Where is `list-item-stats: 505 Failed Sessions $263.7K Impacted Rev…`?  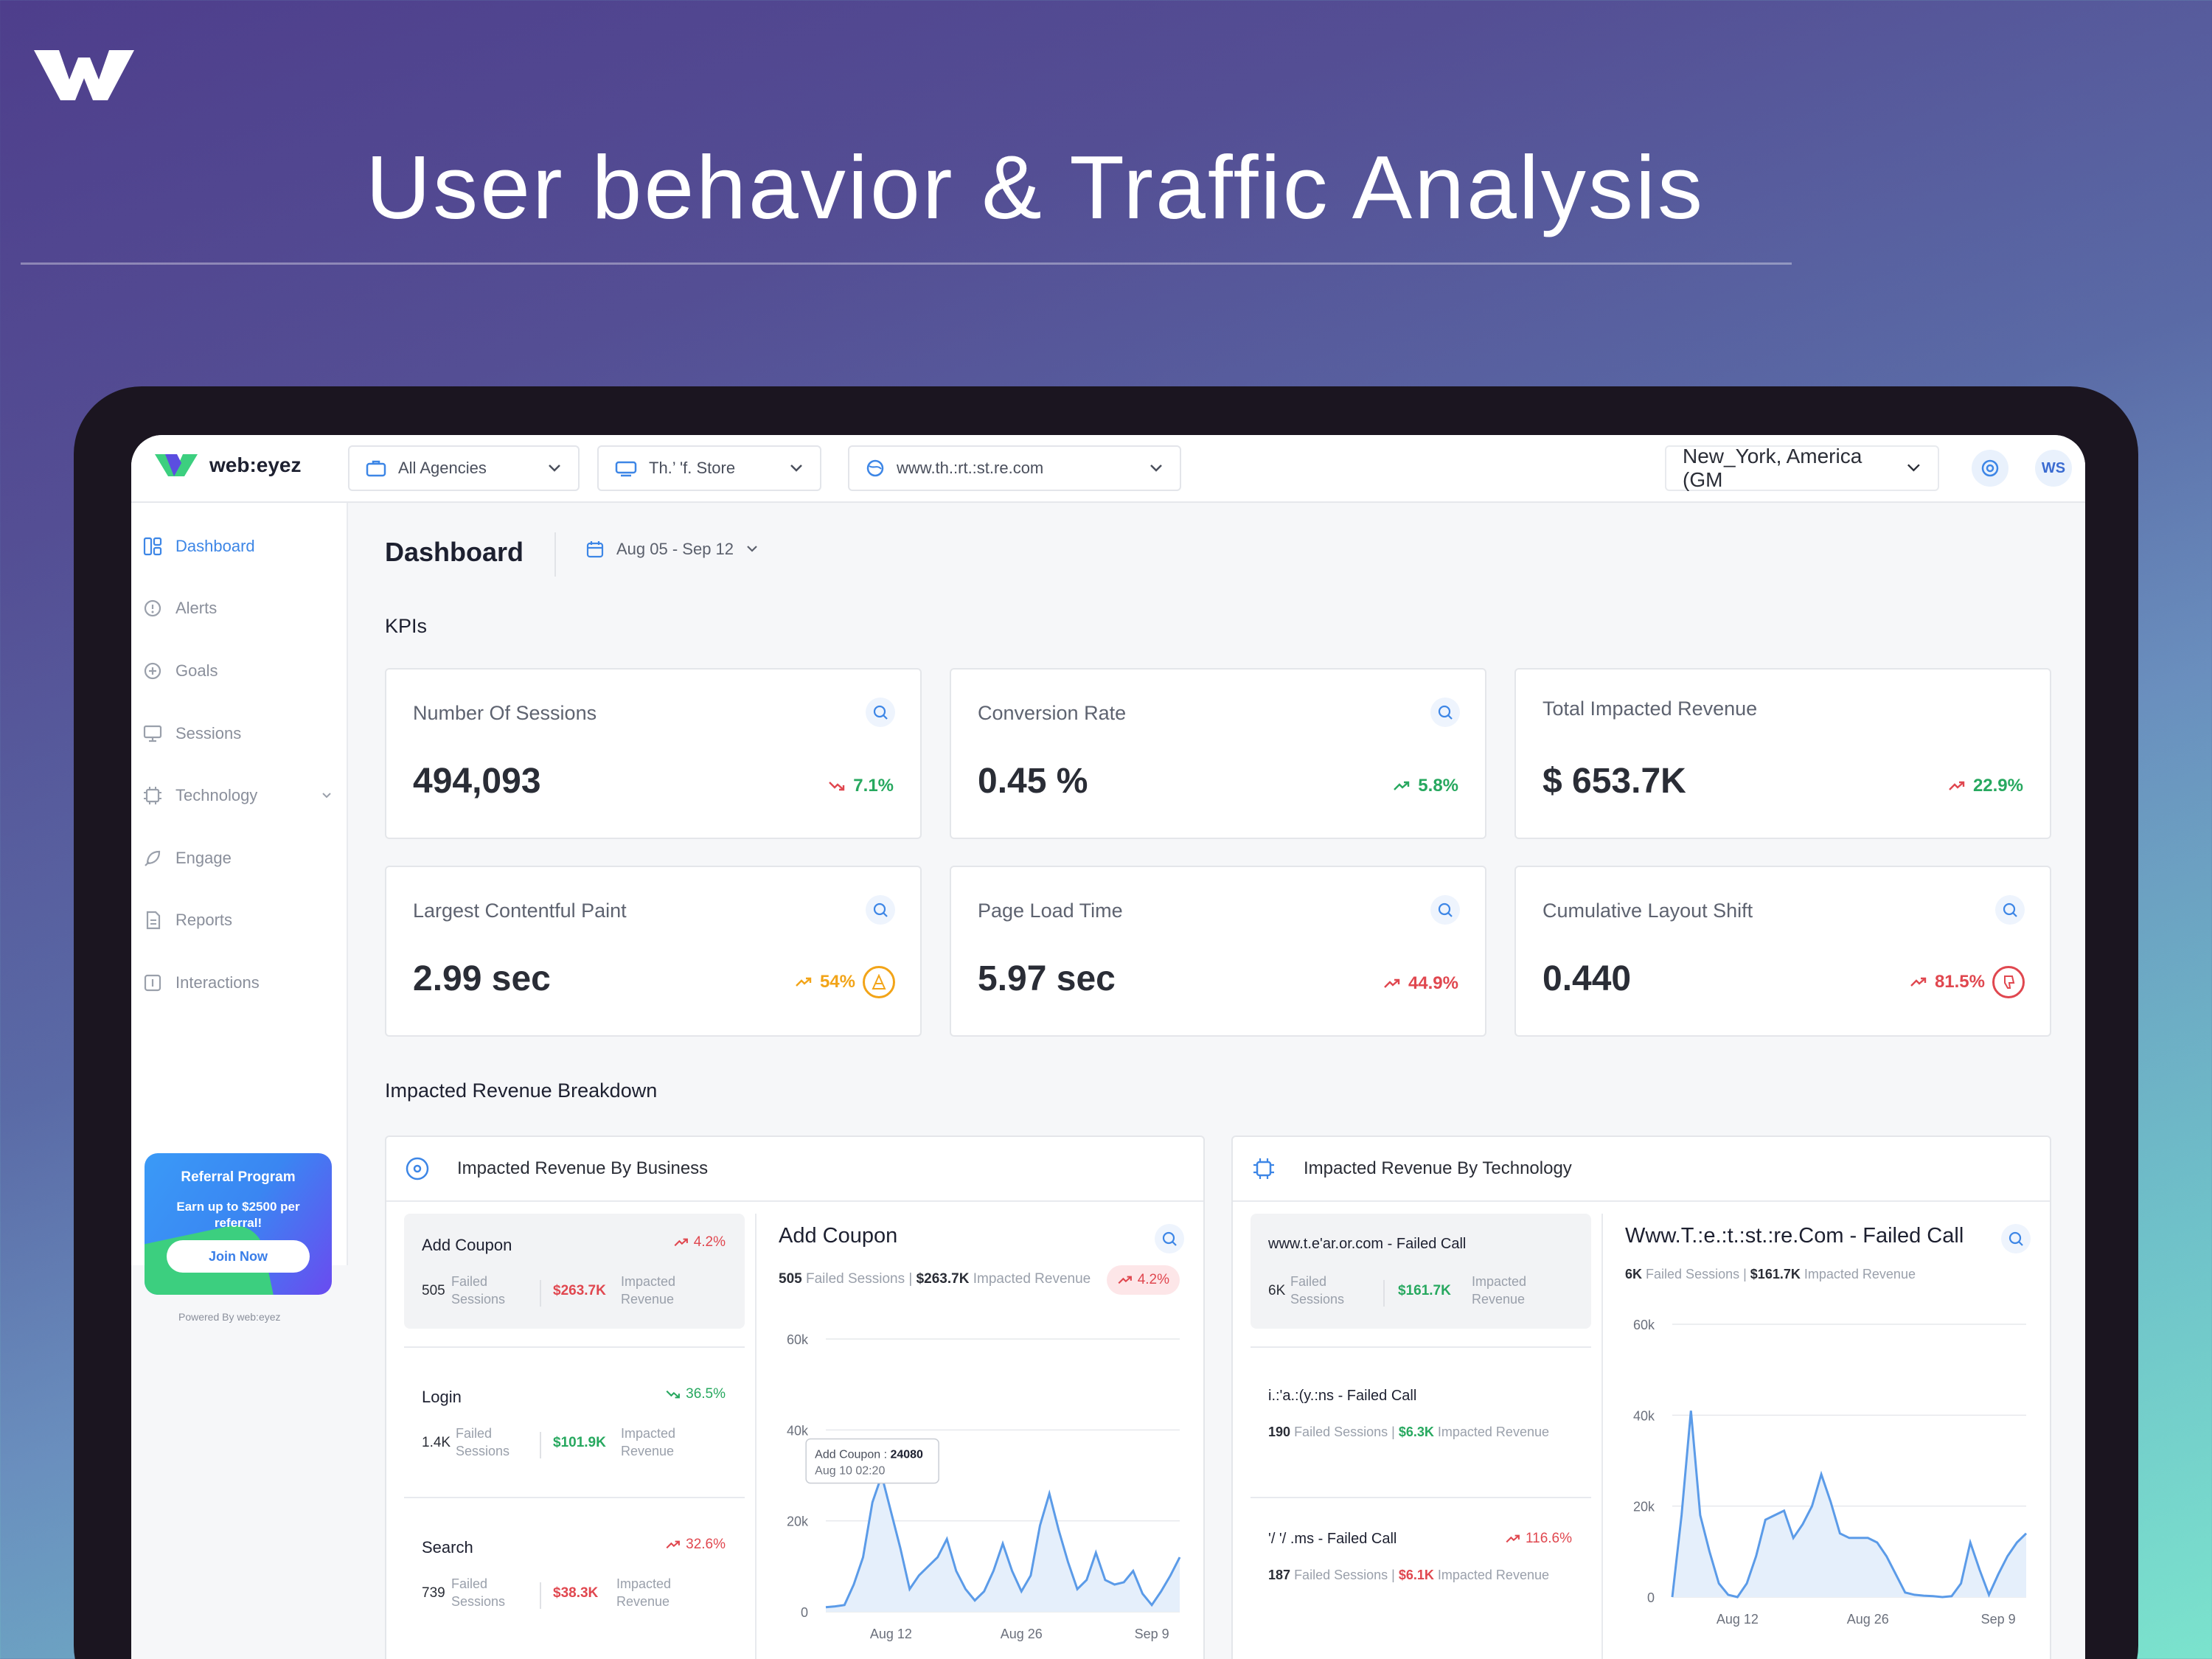
list-item-stats: 505 Failed Sessions $263.7K Impacted Rev… is located at coordinates (576, 1292).